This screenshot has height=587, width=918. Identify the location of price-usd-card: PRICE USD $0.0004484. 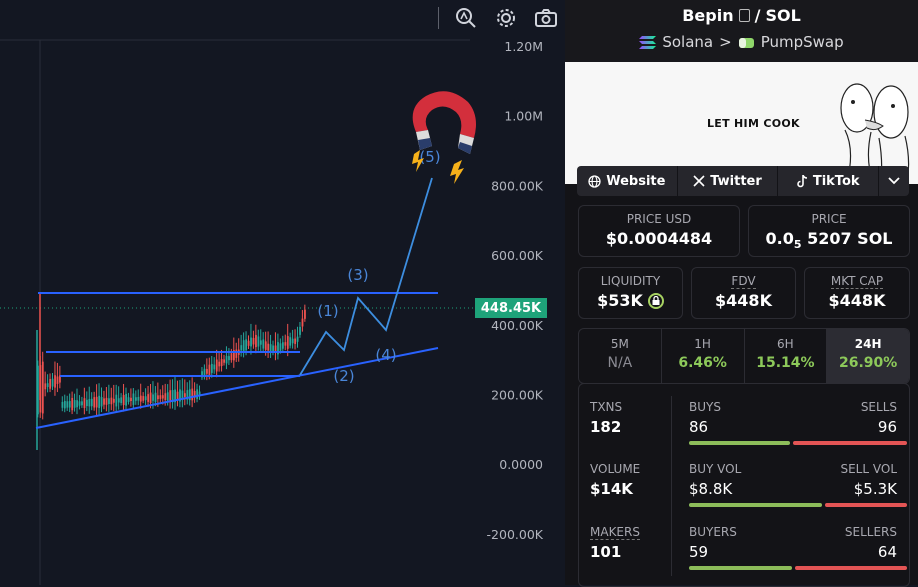
(659, 231).